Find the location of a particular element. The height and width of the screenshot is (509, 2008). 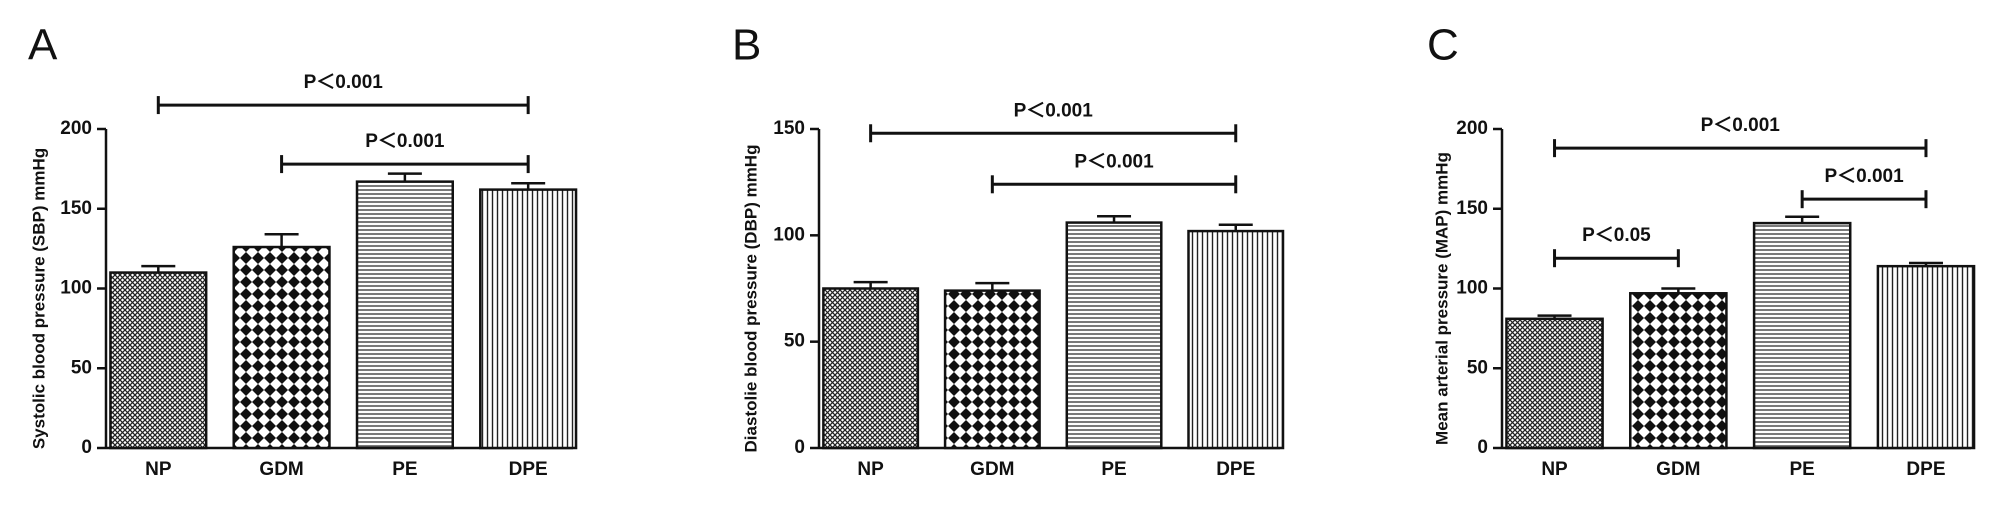

significance-label: P＜0.05 is located at coordinates (1616, 235).